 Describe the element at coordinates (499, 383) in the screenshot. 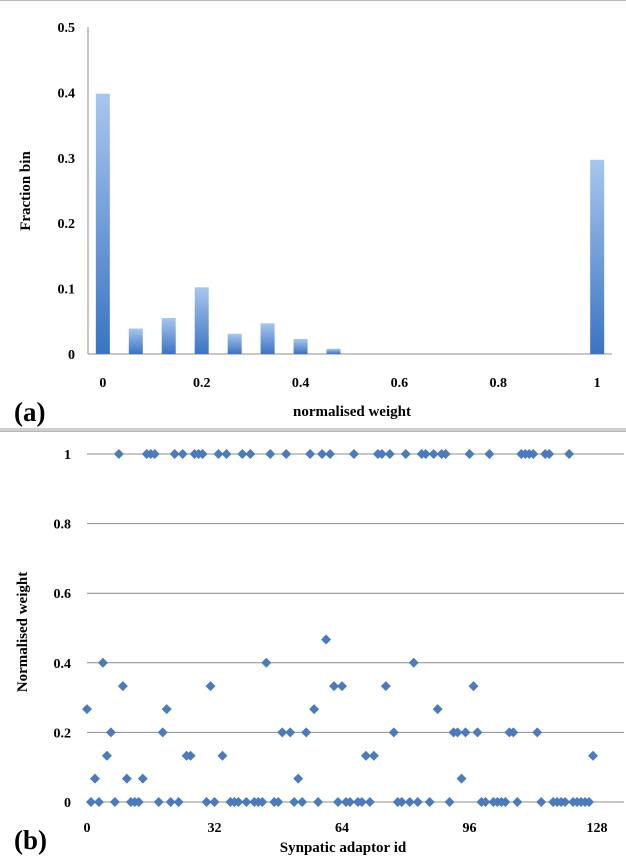

I see `histogram-x-tick-label: 0.8` at that location.